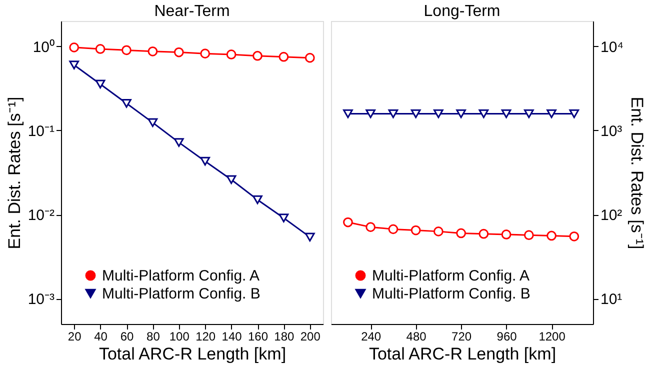  Describe the element at coordinates (41, 299) in the screenshot. I see `y-tick-label: 10⁻³` at that location.